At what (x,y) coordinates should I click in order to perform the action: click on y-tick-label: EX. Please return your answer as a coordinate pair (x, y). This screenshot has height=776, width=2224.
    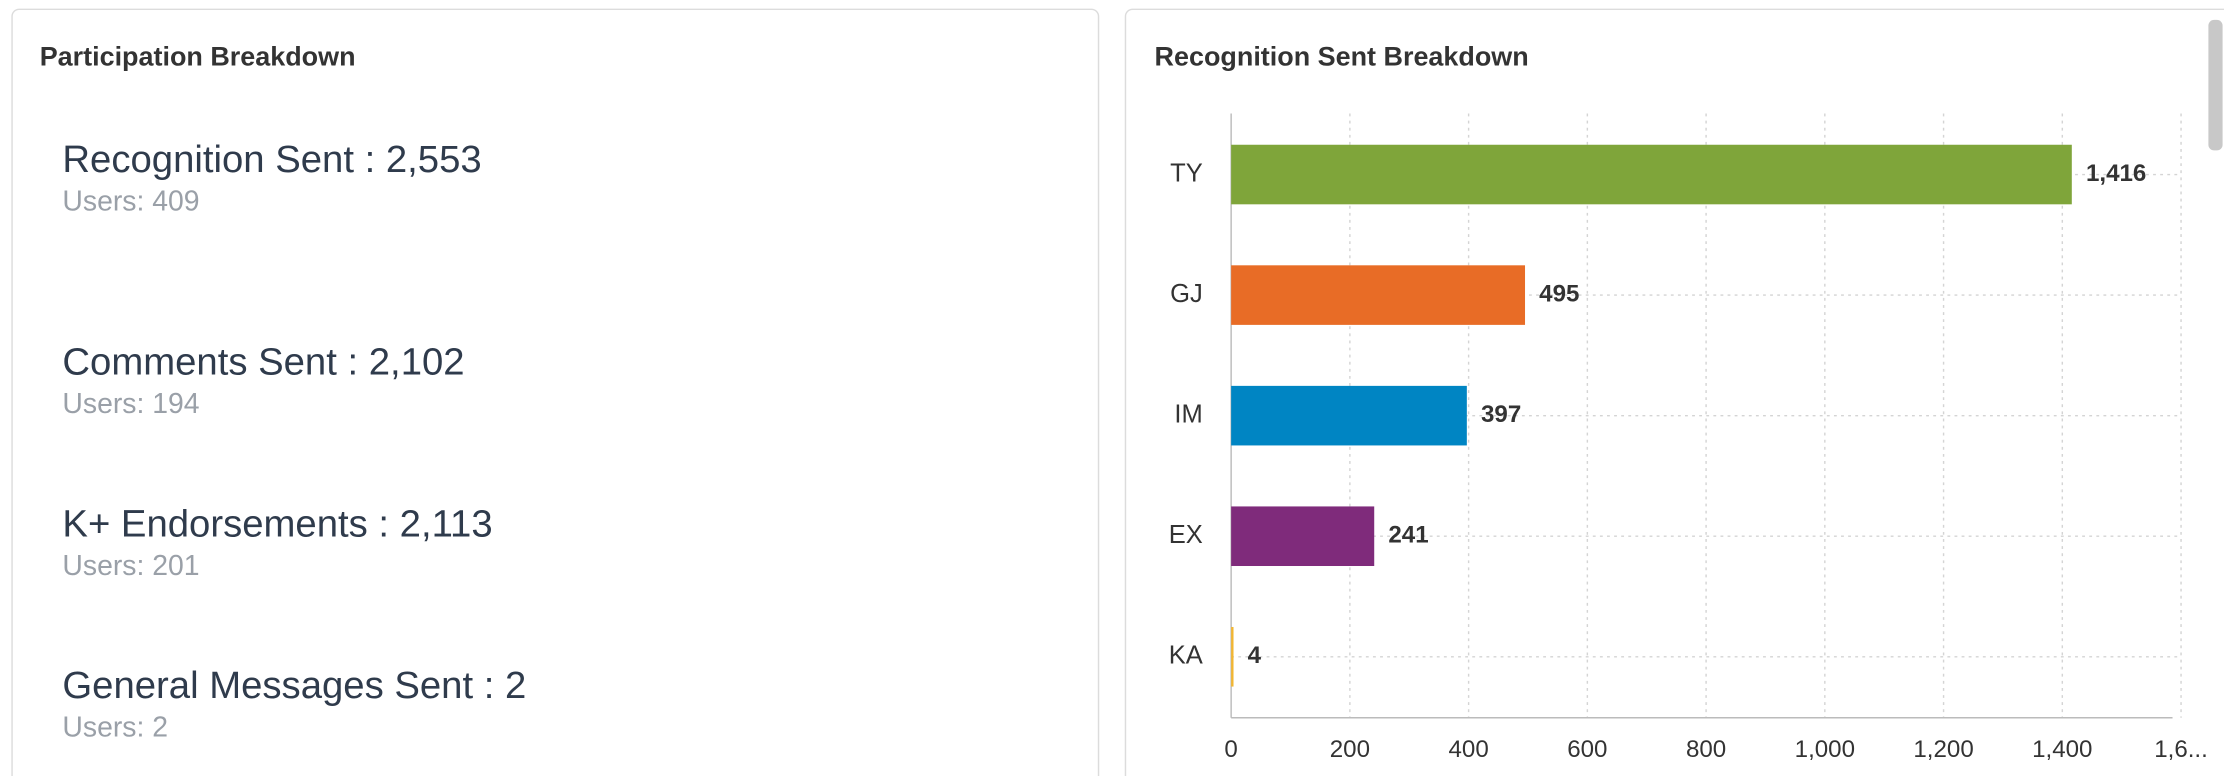
    Looking at the image, I should click on (1186, 535).